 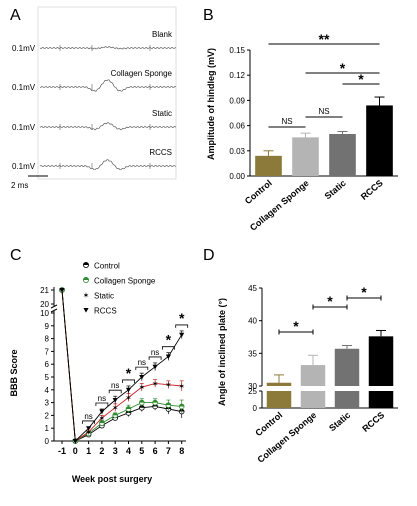 I want to click on y-tick-label-b: 0.12, so click(x=237, y=75).